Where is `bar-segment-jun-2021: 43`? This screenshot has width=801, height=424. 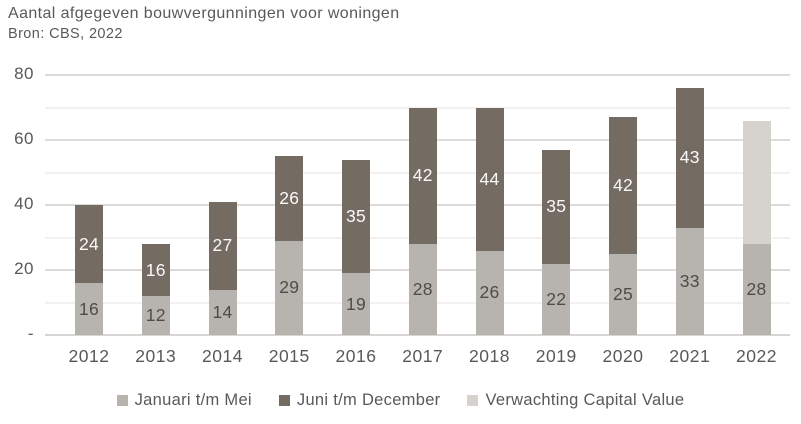 bar-segment-jun-2021: 43 is located at coordinates (689, 158).